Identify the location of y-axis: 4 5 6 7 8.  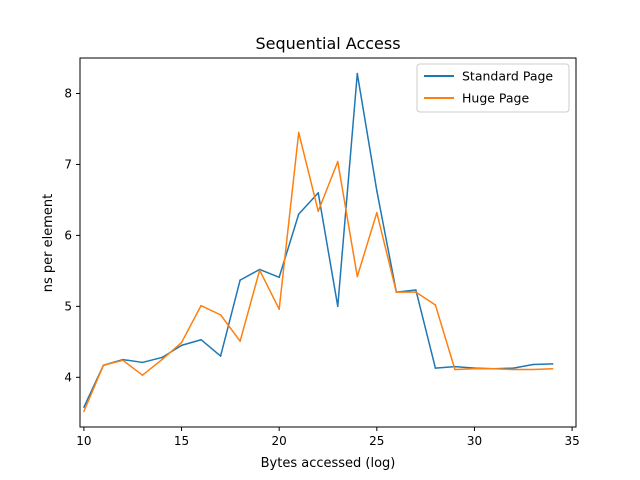
(72, 235).